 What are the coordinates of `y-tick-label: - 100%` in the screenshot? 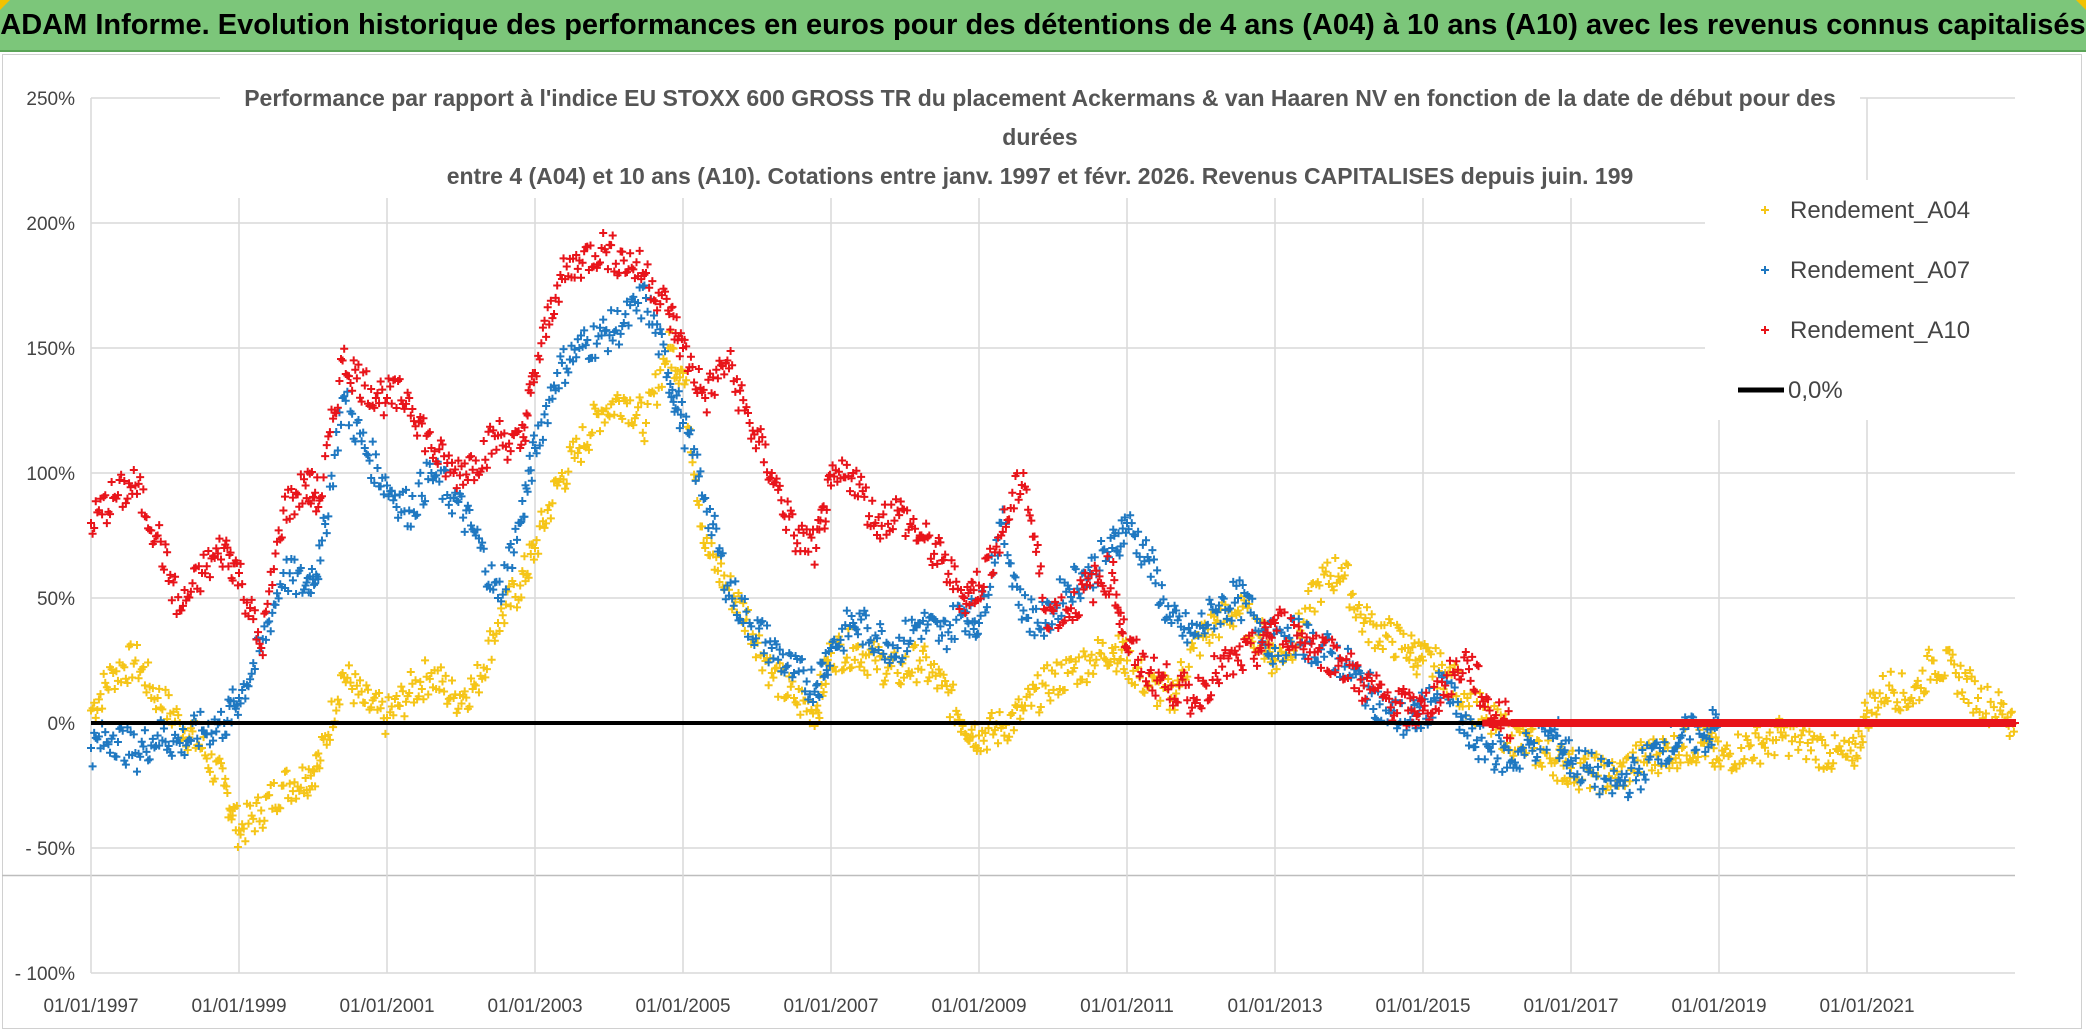 It's located at (45, 974).